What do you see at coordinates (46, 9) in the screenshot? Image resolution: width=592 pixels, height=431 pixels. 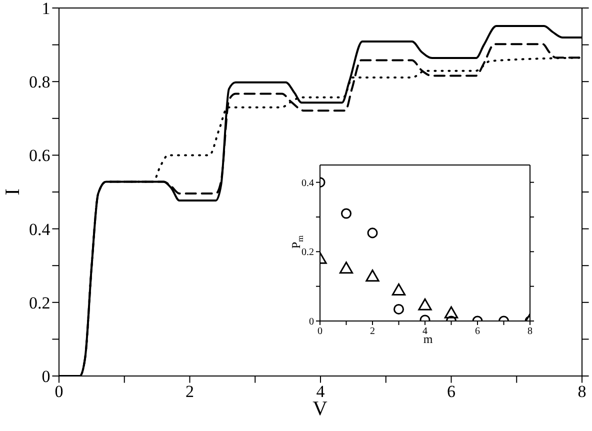 I see `y-tick-label: 1` at bounding box center [46, 9].